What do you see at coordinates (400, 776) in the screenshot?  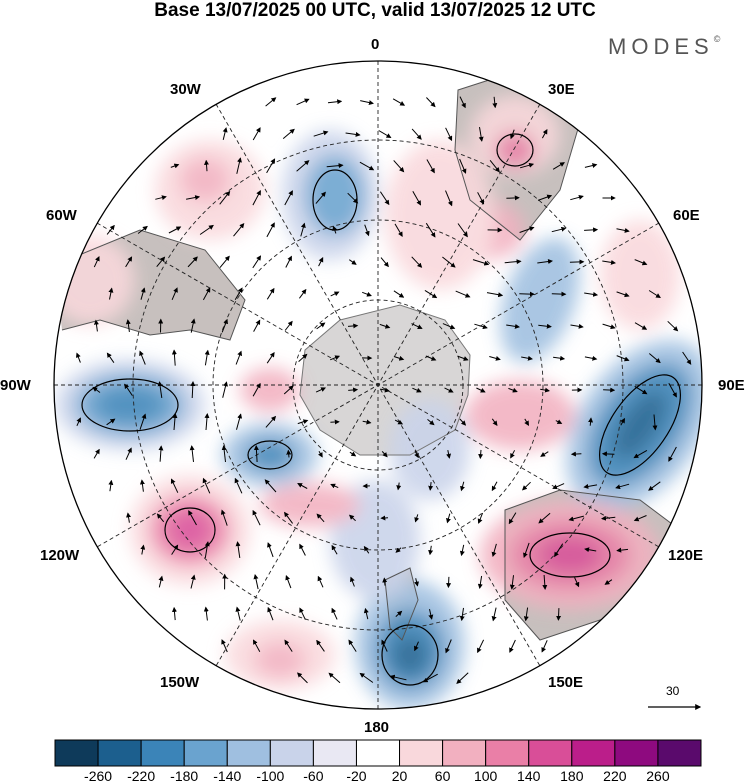 I see `legend-tick-label: 20` at bounding box center [400, 776].